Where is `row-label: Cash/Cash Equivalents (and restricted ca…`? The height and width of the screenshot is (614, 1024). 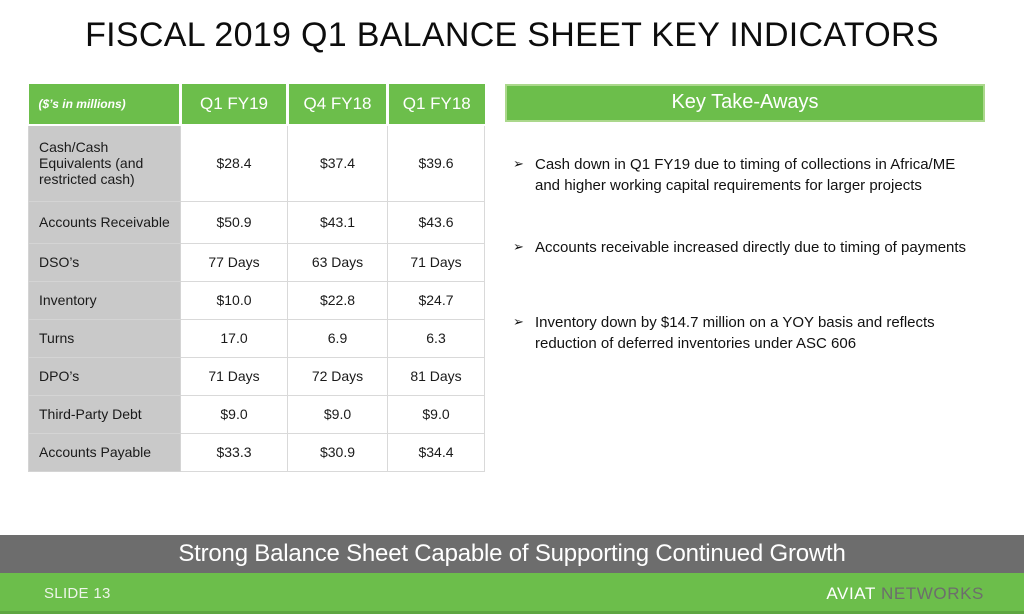 row-label: Cash/Cash Equivalents (and restricted ca… is located at coordinates (104, 163).